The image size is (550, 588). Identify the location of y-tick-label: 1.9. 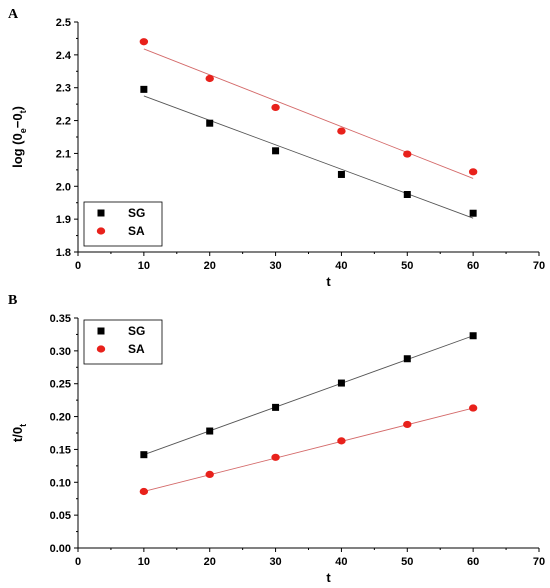
(63, 220).